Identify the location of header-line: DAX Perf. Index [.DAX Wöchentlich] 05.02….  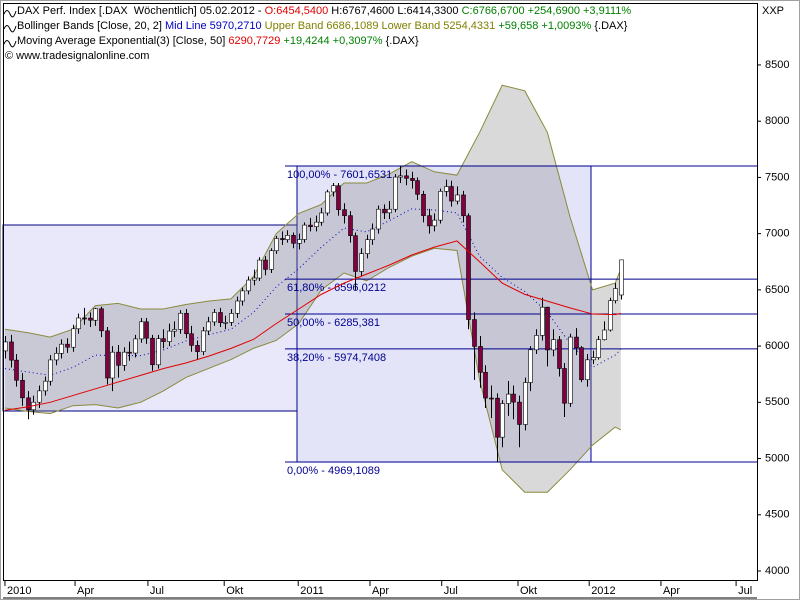
(324, 11).